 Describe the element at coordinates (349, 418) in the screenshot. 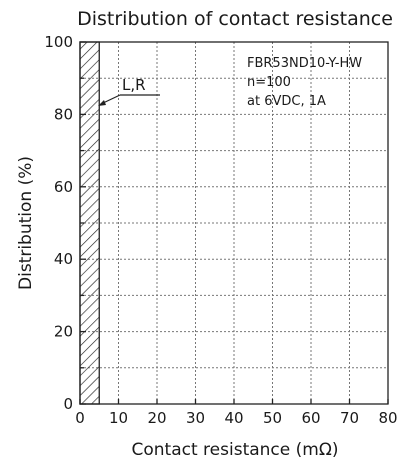

I see `x-tick-label: 70` at that location.